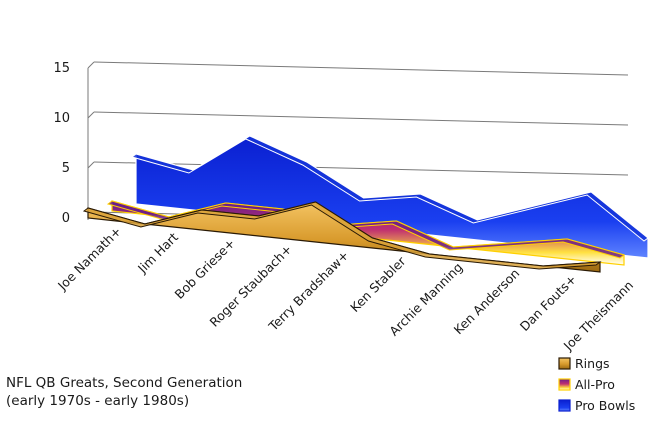 This screenshot has height=433, width=650. Describe the element at coordinates (548, 303) in the screenshot. I see `x-tick-label: Dan Fouts+` at that location.